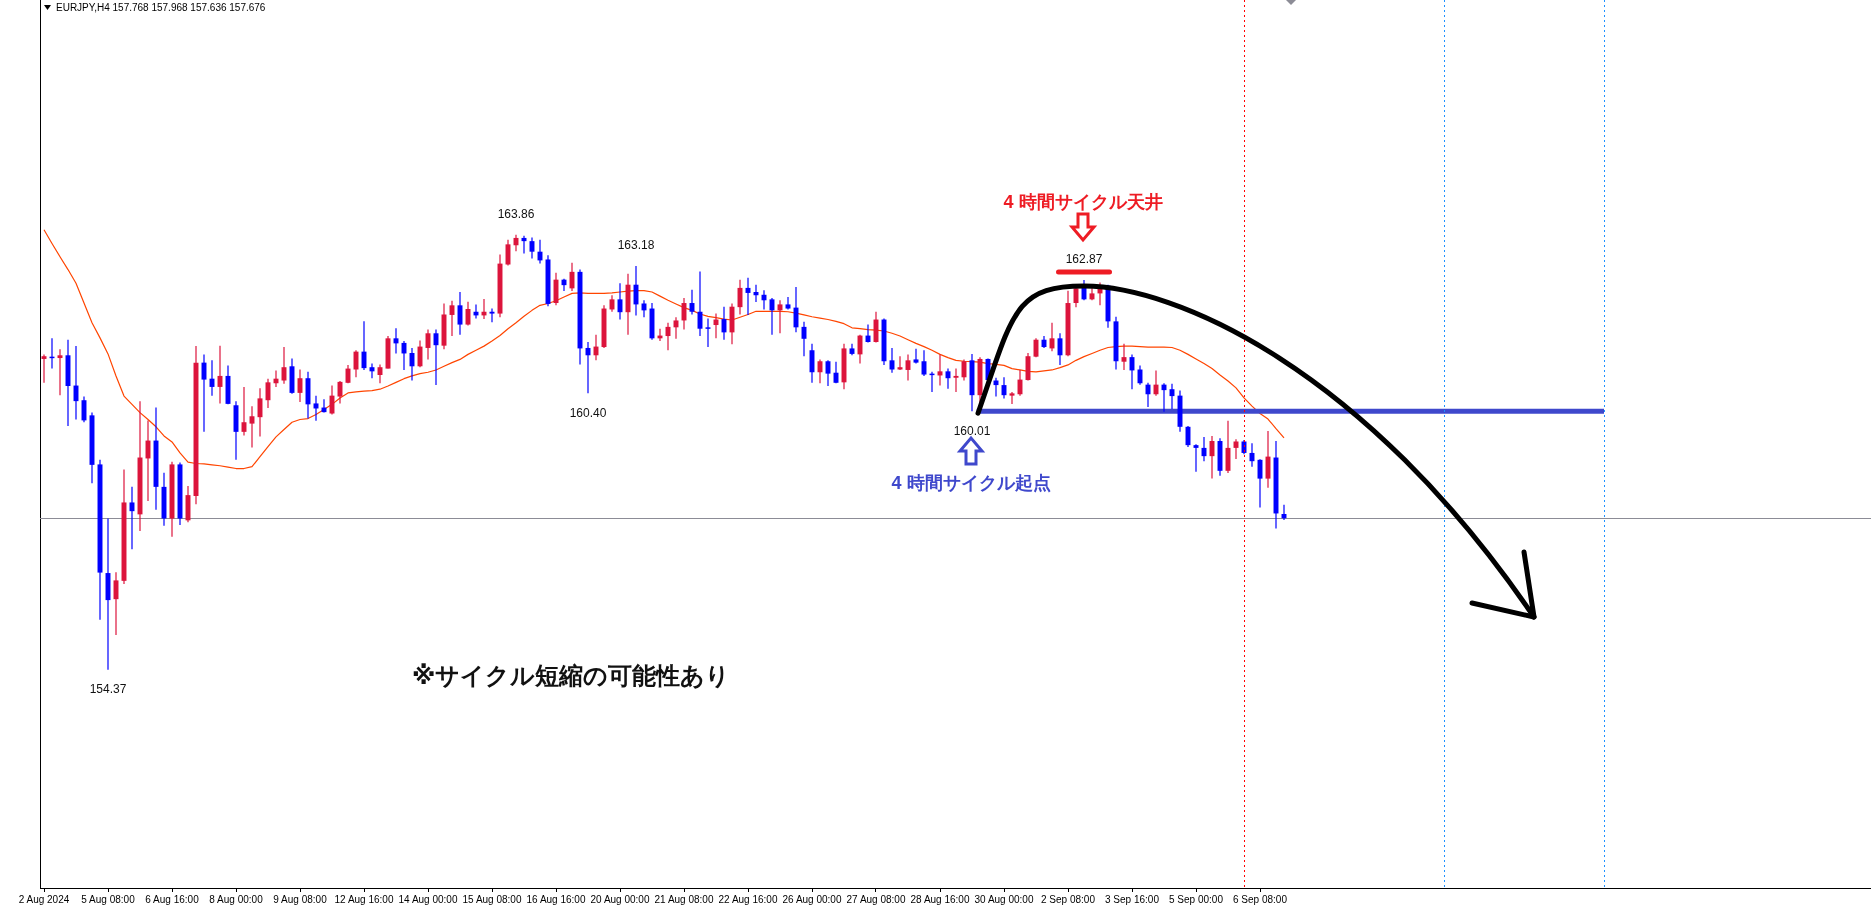 Image resolution: width=1871 pixels, height=910 pixels. Describe the element at coordinates (364, 899) in the screenshot. I see `x-tick-label: 12 Aug 16:00` at that location.